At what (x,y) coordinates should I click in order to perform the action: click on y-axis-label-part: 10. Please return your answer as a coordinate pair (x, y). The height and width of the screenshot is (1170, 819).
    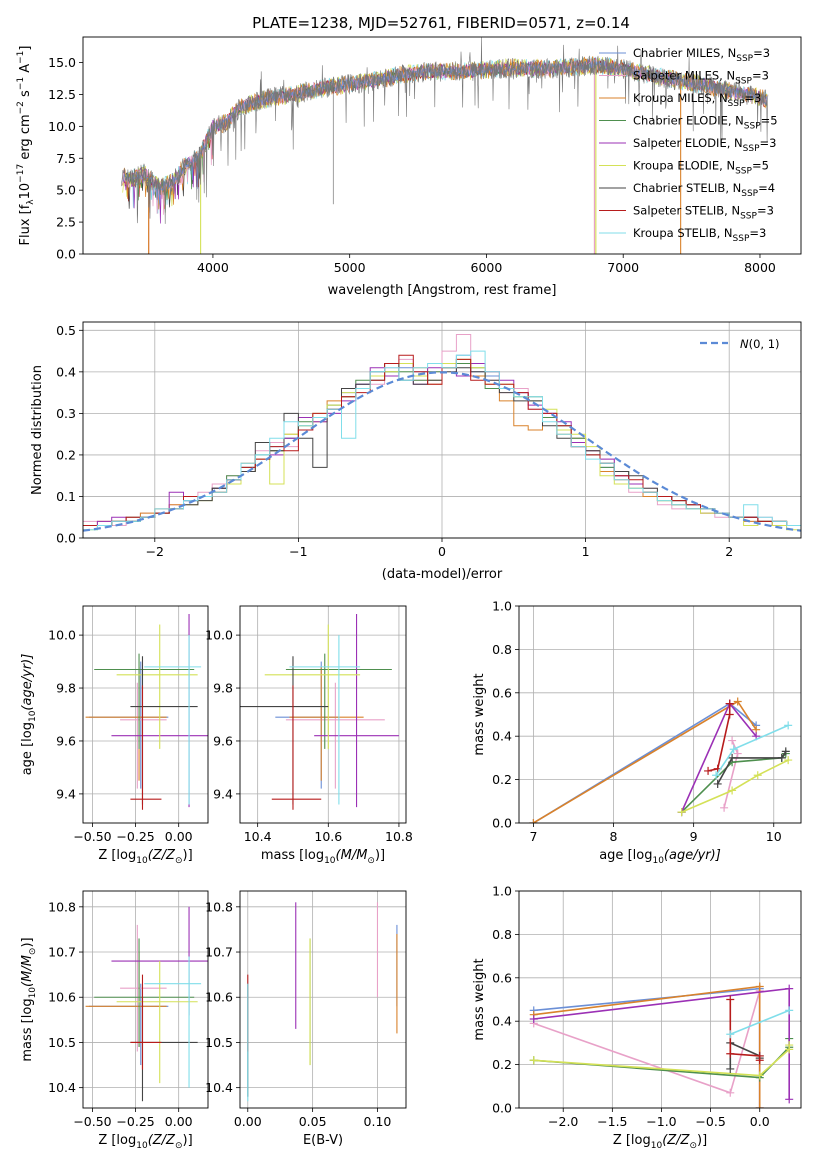
    Looking at the image, I should click on (33, 993).